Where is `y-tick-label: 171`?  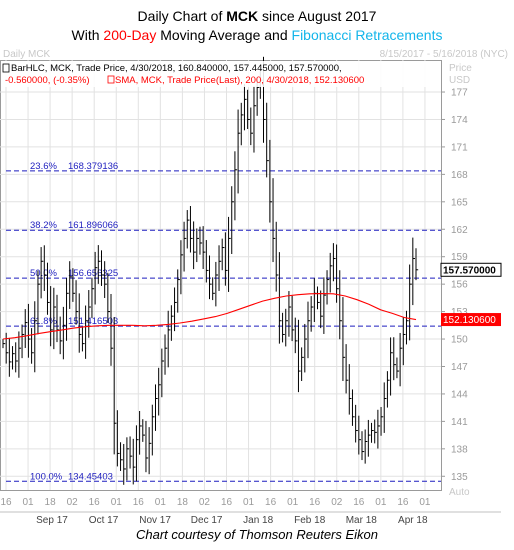 y-tick-label: 171 is located at coordinates (459, 147).